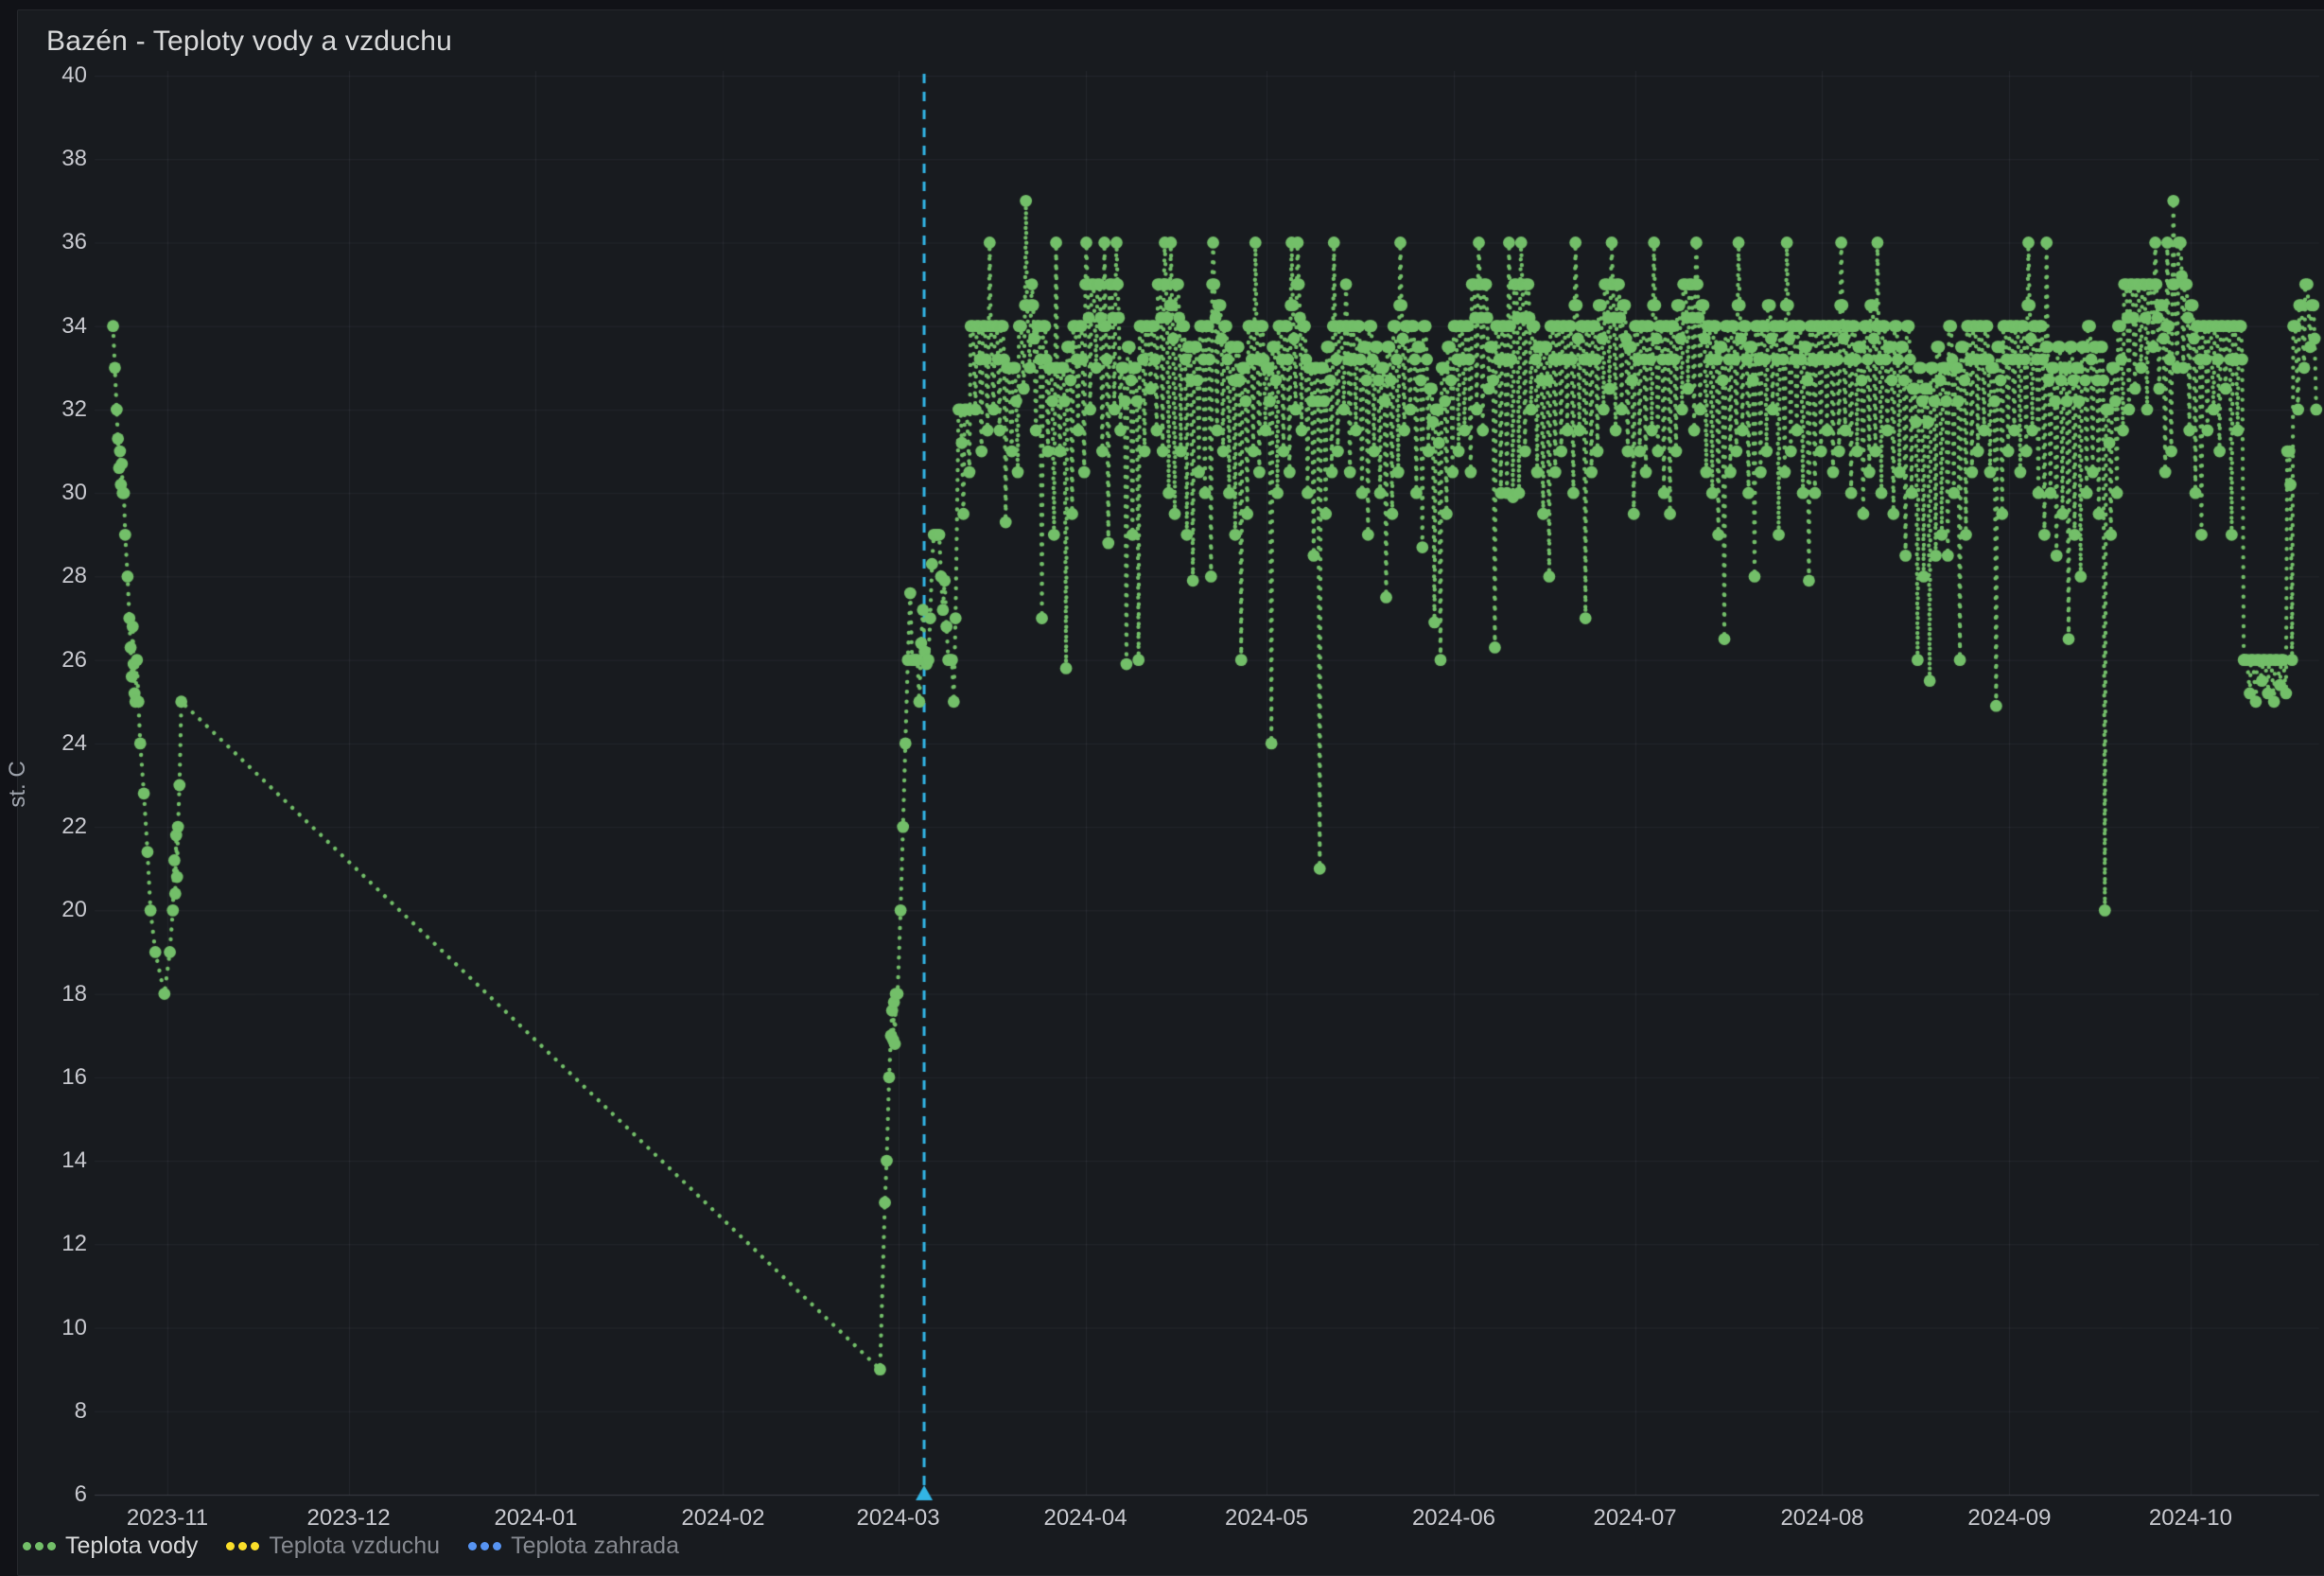 This screenshot has width=2324, height=1576. What do you see at coordinates (74, 742) in the screenshot?
I see `y-tick-label: 24` at bounding box center [74, 742].